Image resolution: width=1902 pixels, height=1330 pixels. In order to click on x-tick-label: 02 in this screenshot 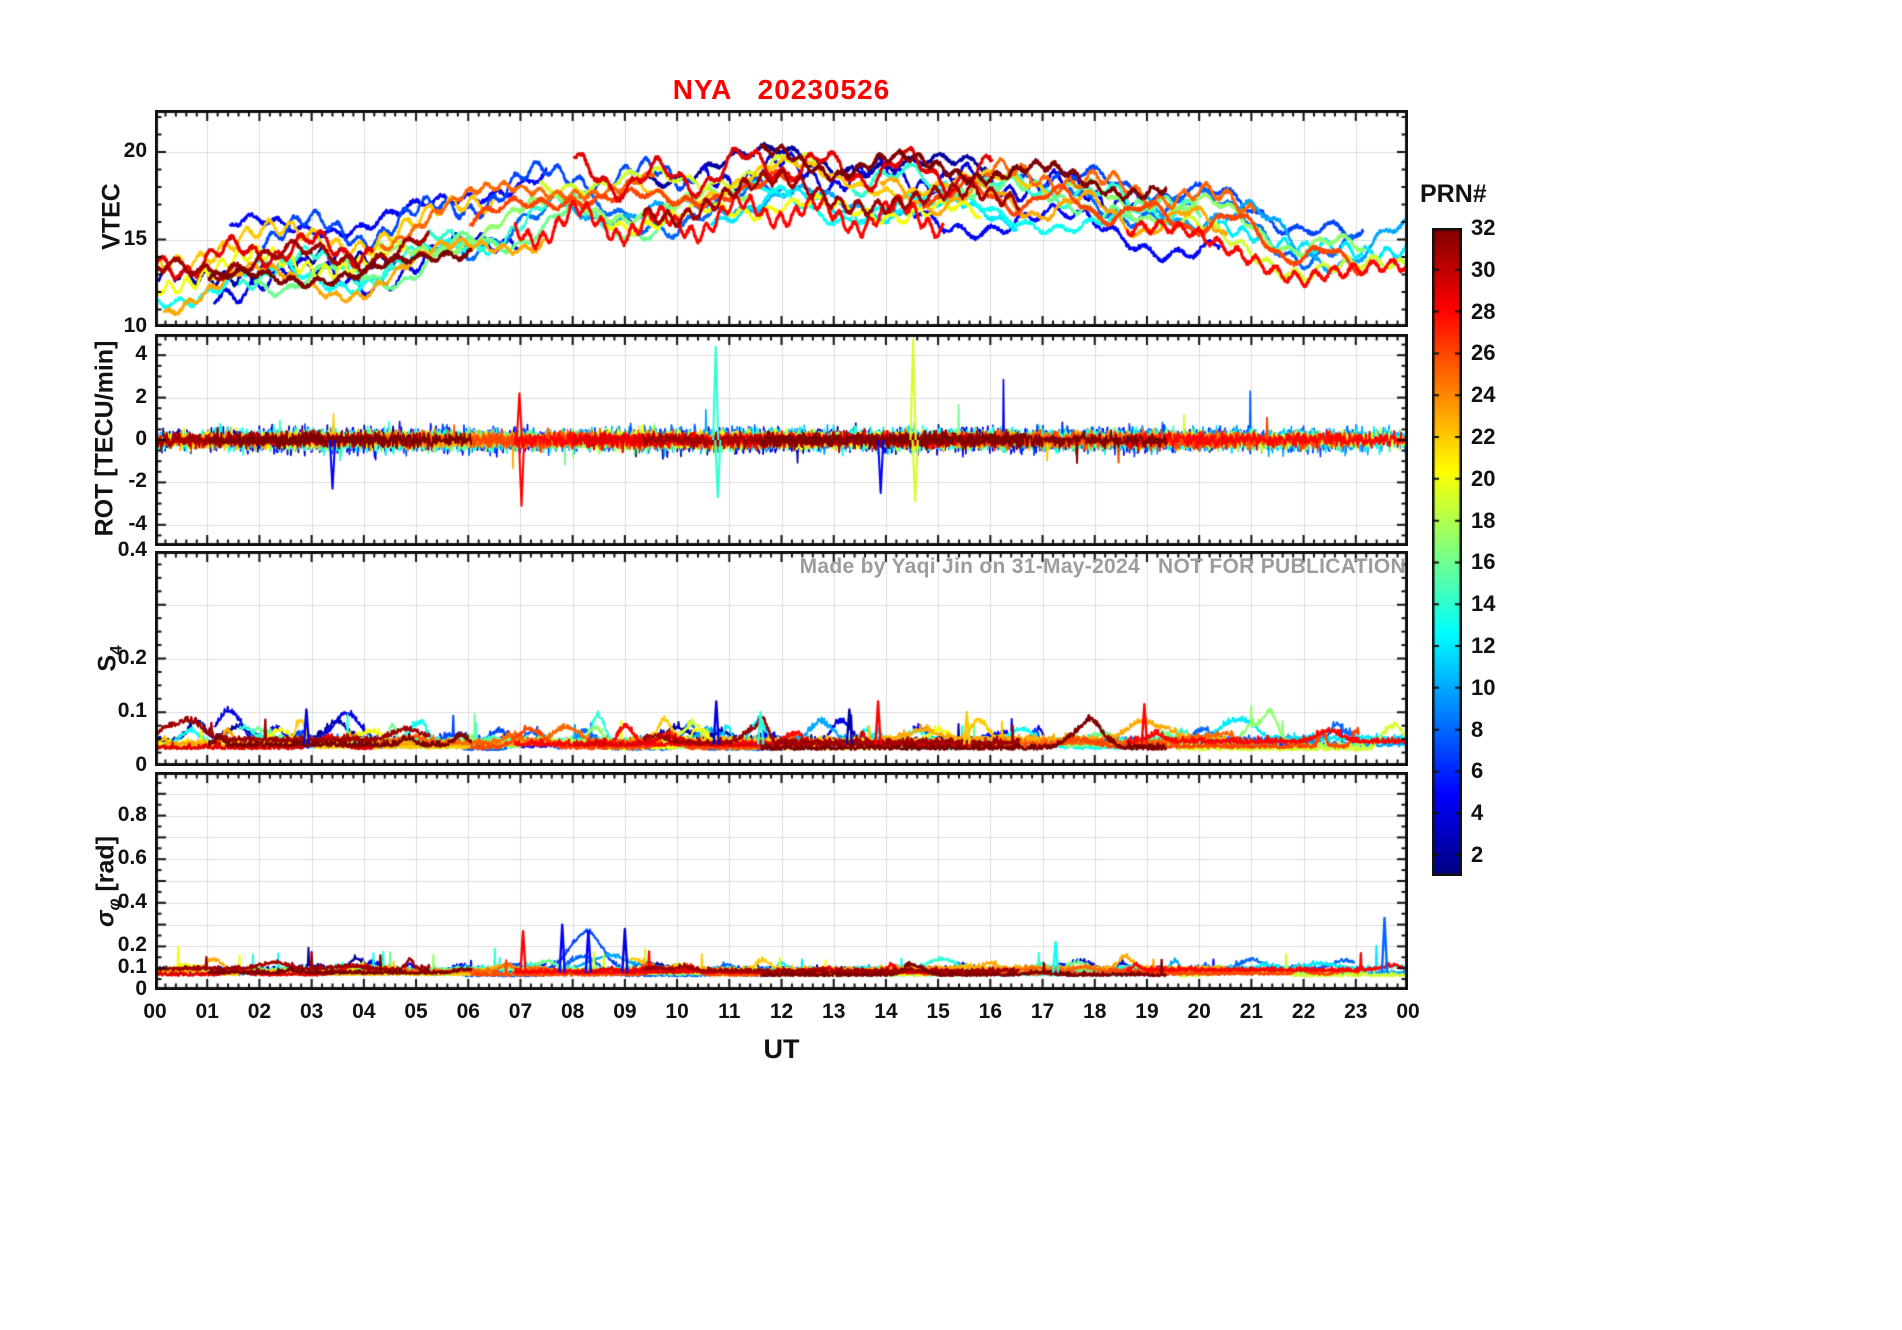, I will do `click(259, 1011)`.